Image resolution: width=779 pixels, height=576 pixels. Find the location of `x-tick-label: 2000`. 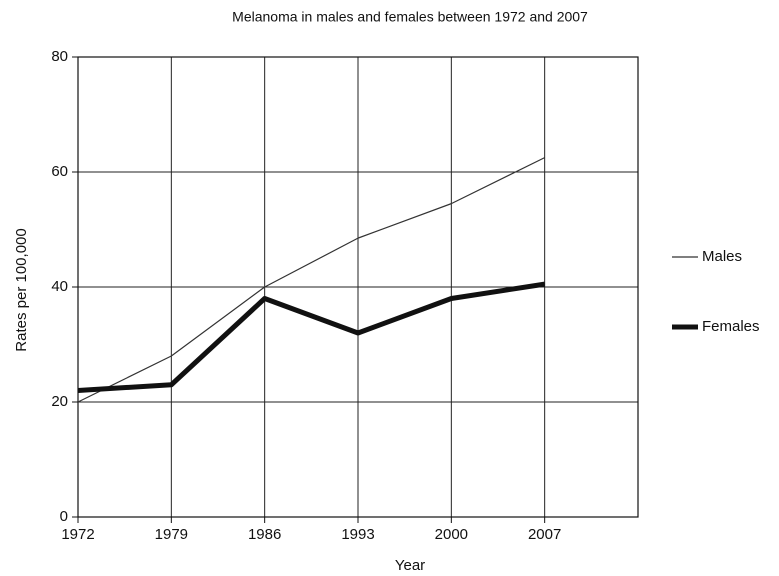

x-tick-label: 2000 is located at coordinates (451, 534).